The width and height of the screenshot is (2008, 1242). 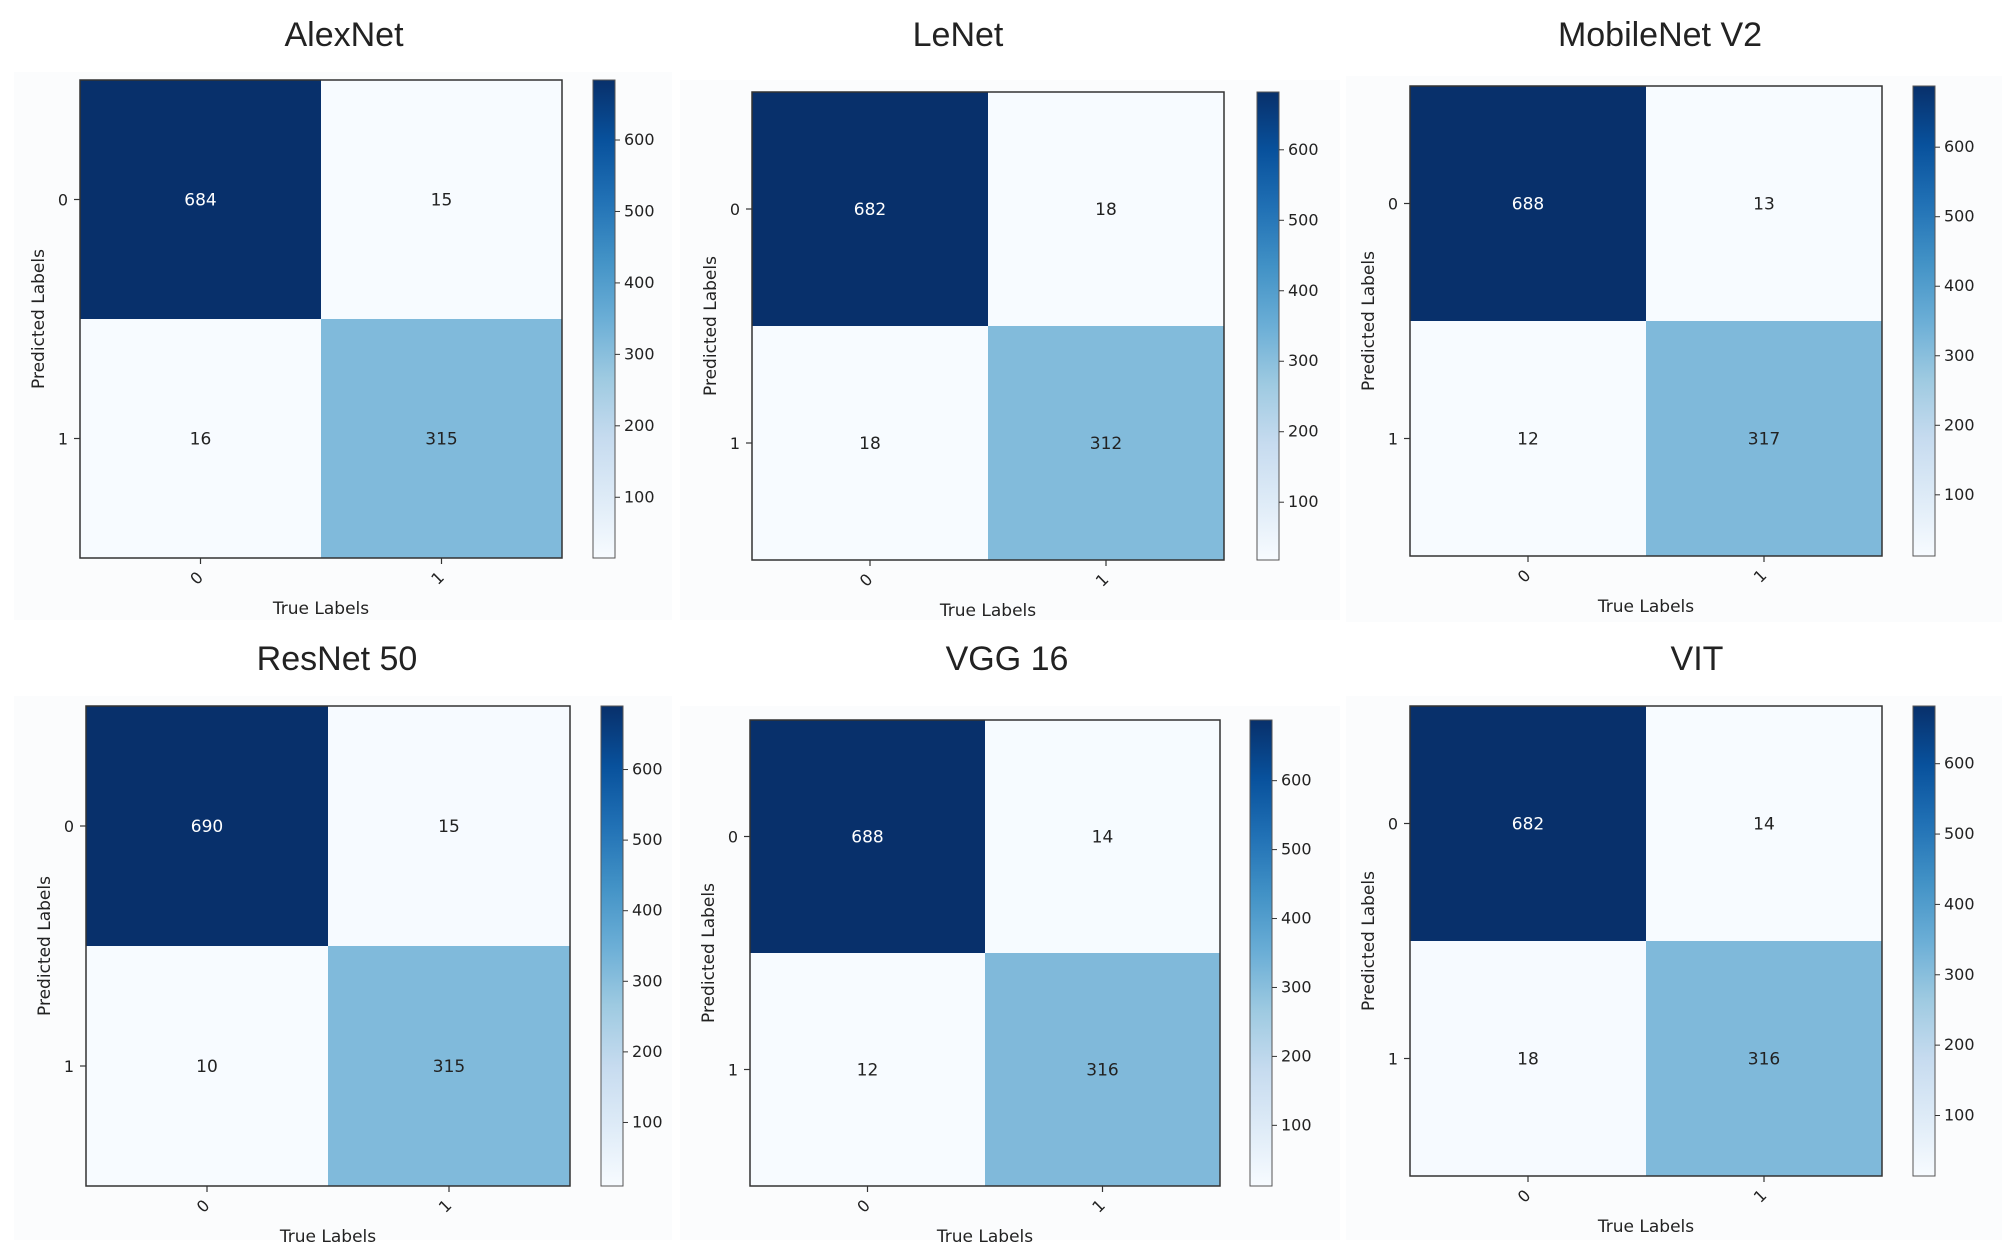 I want to click on cell-value-label: 10, so click(x=207, y=1067).